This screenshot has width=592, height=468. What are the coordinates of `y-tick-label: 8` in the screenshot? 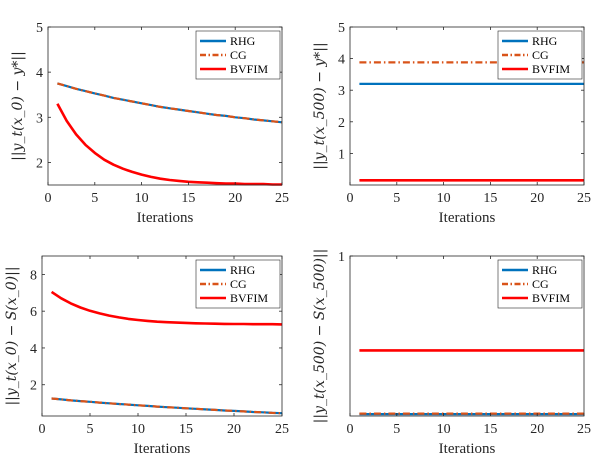 It's located at (33, 275).